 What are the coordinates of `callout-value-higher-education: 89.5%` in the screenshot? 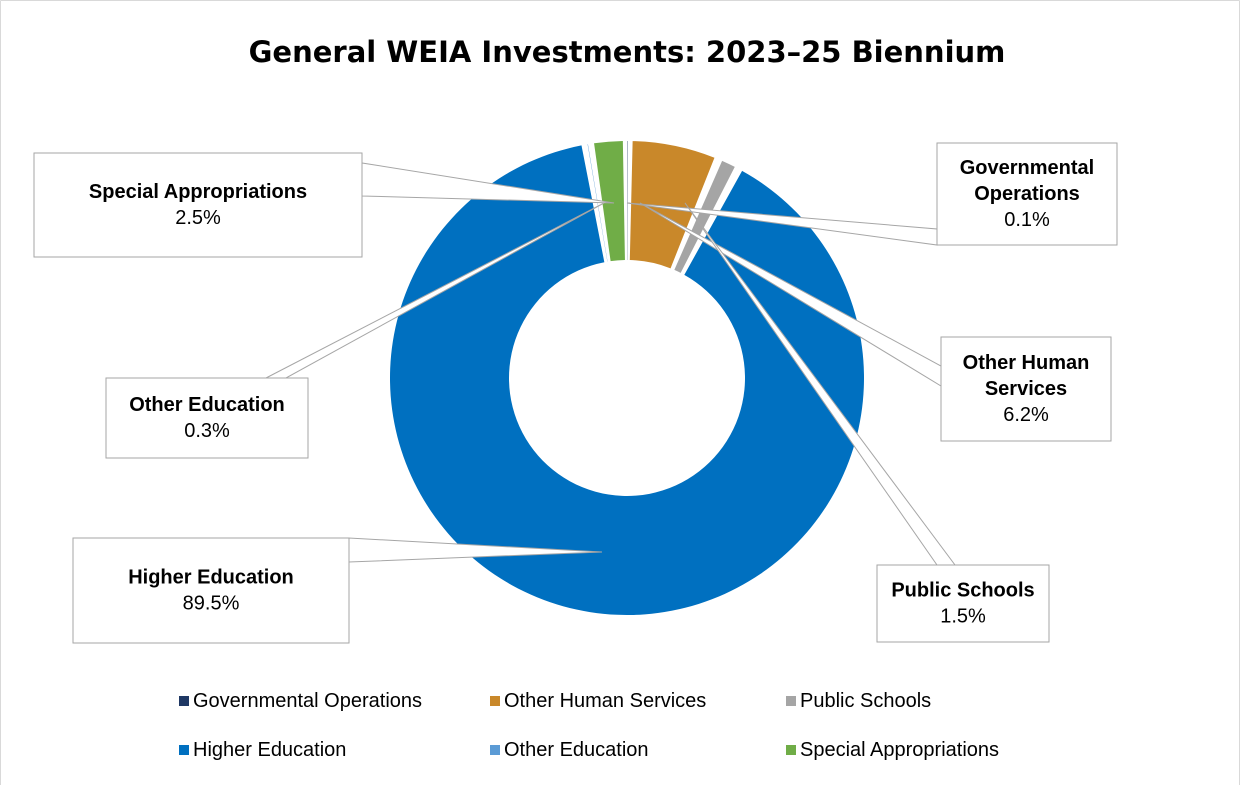 It's located at (211, 604).